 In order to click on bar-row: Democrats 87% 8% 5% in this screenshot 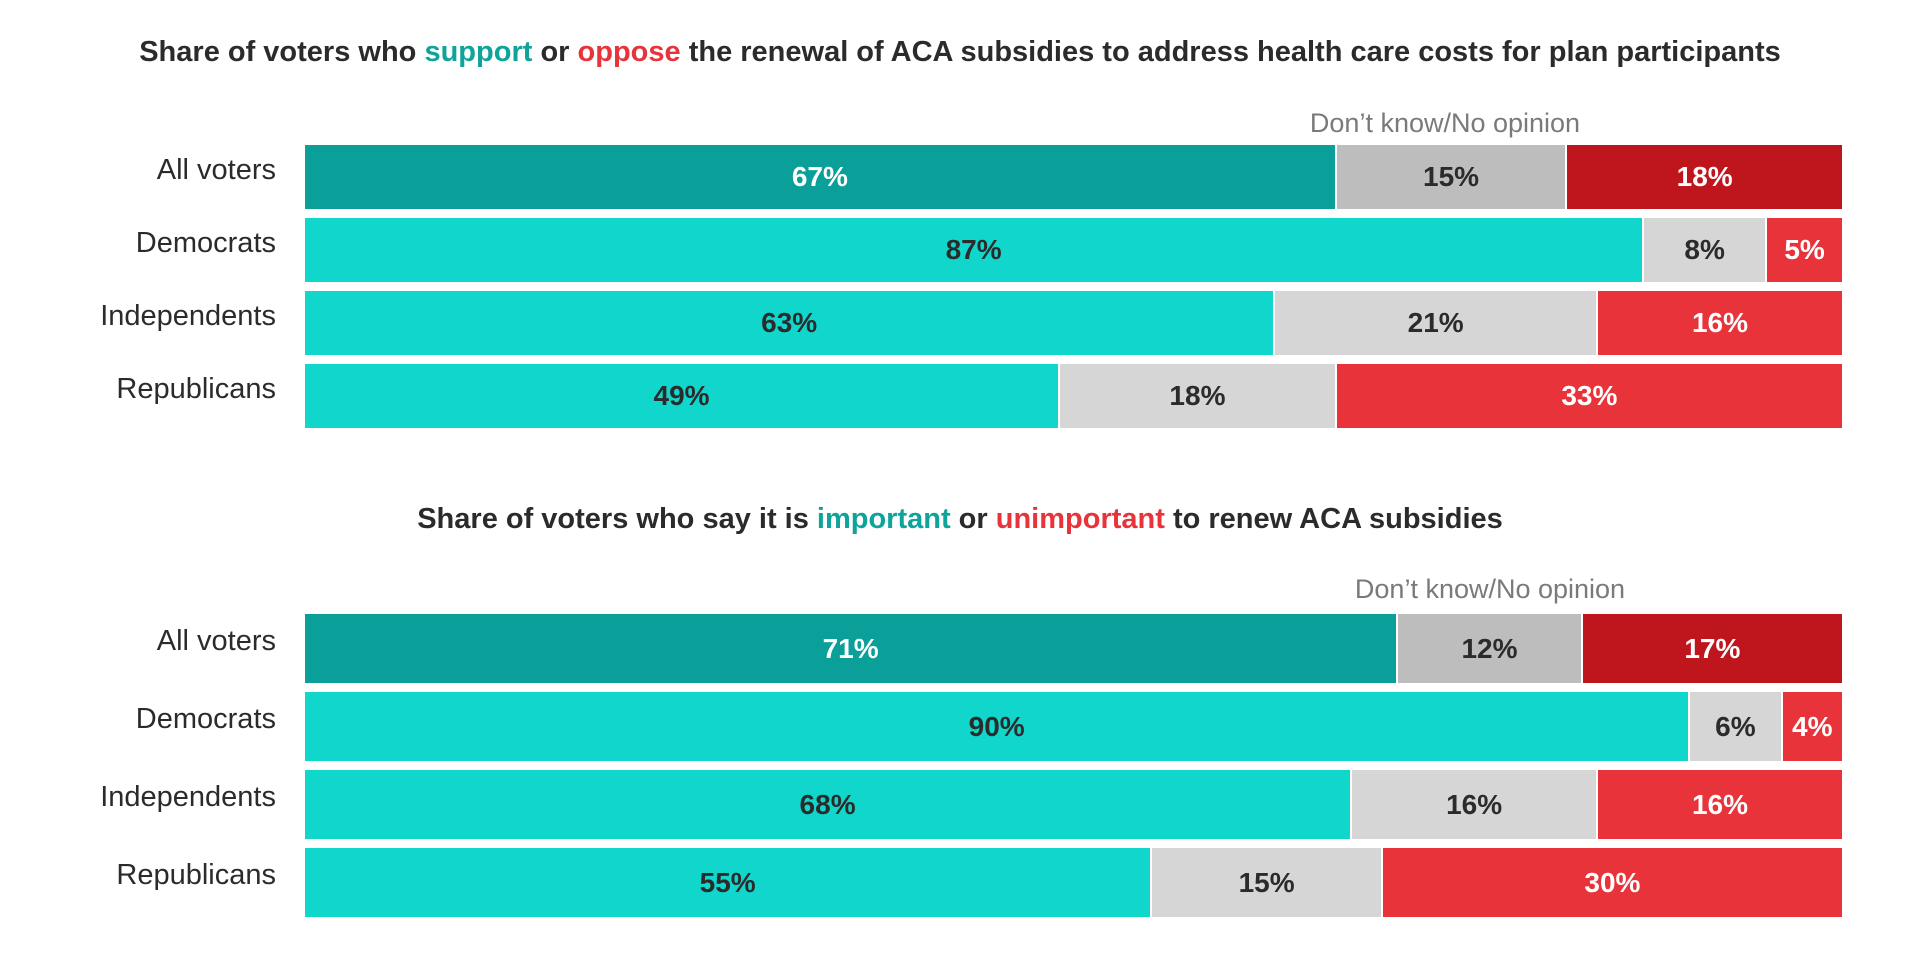, I will do `click(960, 250)`.